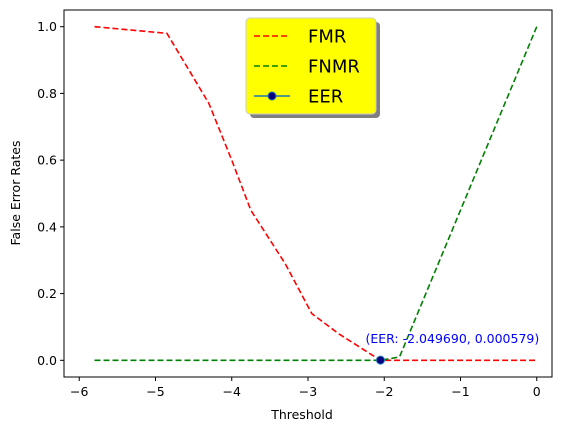 The height and width of the screenshot is (432, 567). What do you see at coordinates (47, 26) in the screenshot?
I see `y-tick-label: 1.0` at bounding box center [47, 26].